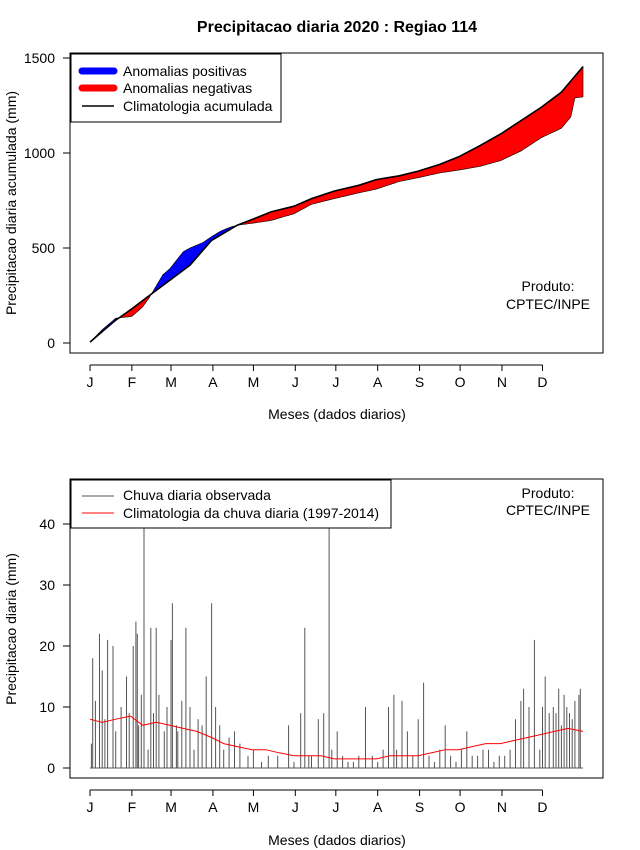  What do you see at coordinates (11, 203) in the screenshot?
I see `chart1-y-axis-label: Precipitacao diaria acumulada (mm)` at bounding box center [11, 203].